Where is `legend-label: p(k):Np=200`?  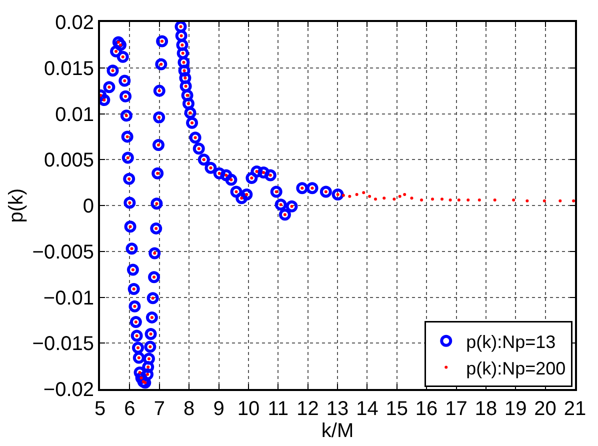
legend-label: p(k):Np=200 is located at coordinates (516, 368).